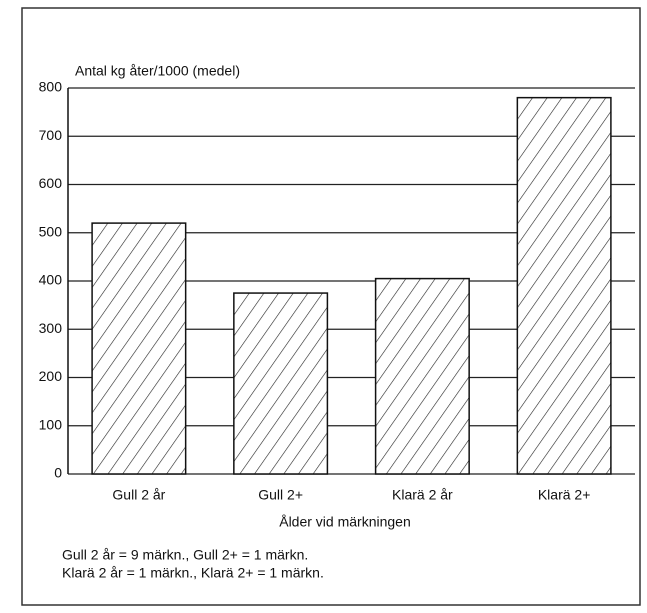 This screenshot has width=647, height=613. I want to click on y-tick-label: 0, so click(58, 473).